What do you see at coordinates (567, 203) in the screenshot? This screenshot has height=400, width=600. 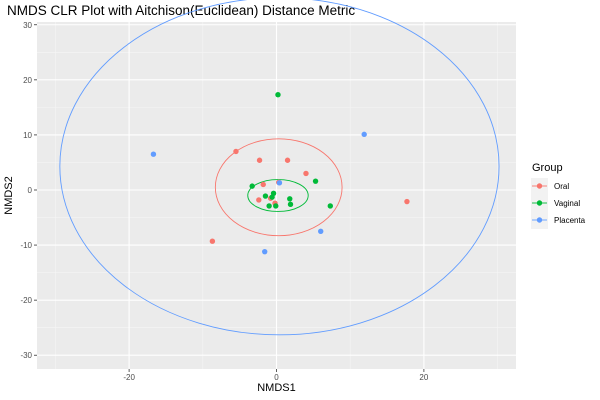 I see `legend-label-vaginal: Vaginal` at bounding box center [567, 203].